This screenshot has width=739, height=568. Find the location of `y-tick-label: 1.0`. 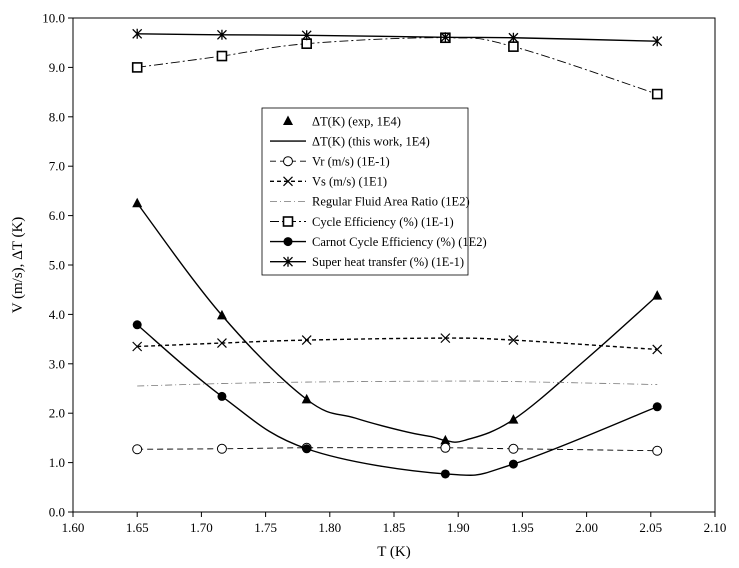

y-tick-label: 1.0 is located at coordinates (57, 462).